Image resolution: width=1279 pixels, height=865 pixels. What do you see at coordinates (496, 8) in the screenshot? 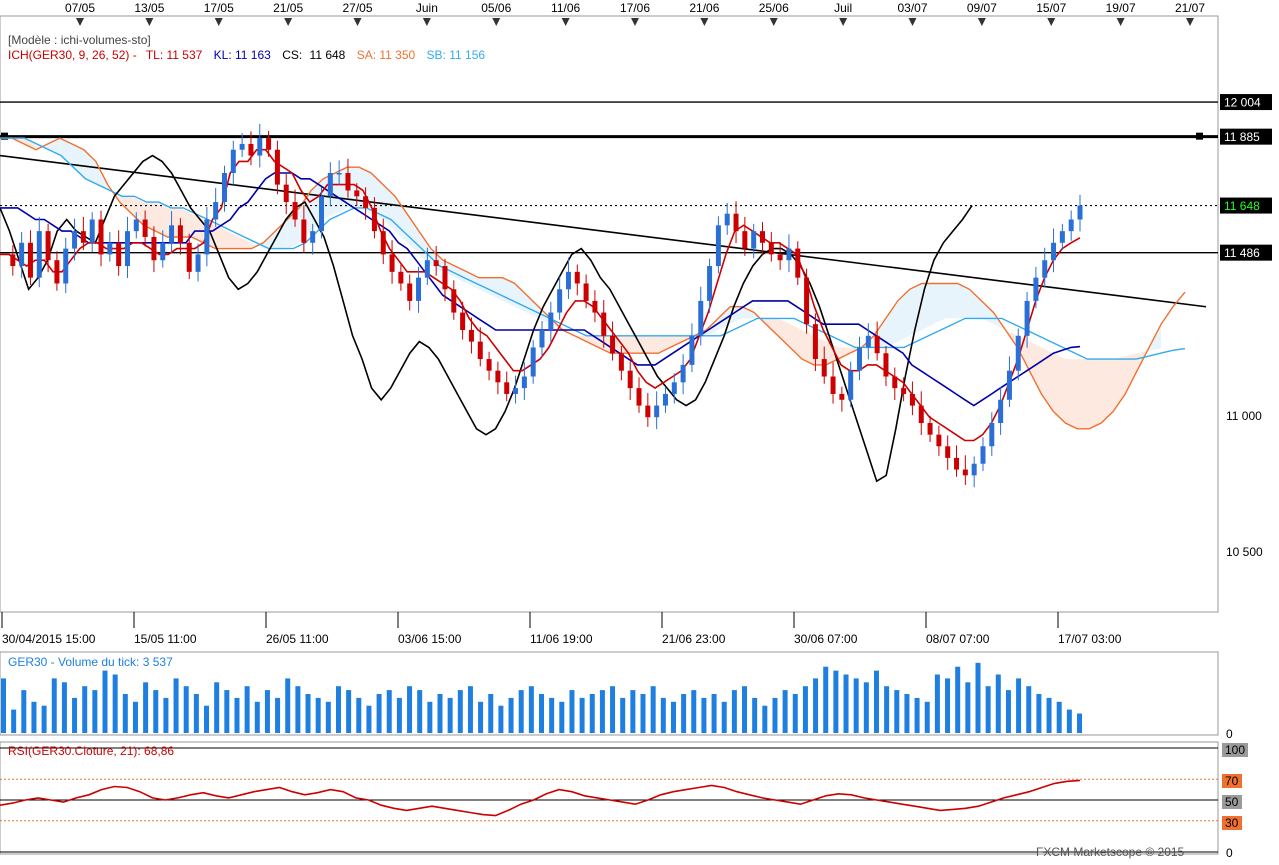
I see `top-axis-label: 05/06` at bounding box center [496, 8].